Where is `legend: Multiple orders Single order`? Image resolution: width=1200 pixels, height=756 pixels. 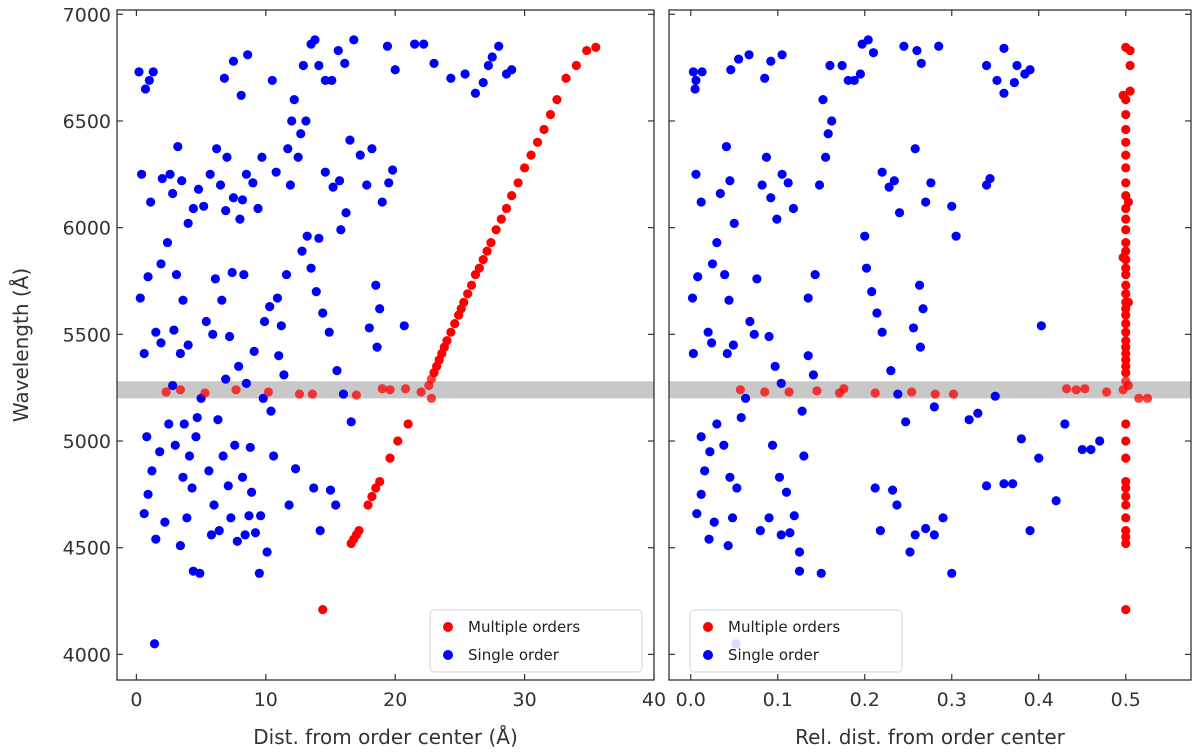
legend: Multiple orders Single order is located at coordinates (536, 641).